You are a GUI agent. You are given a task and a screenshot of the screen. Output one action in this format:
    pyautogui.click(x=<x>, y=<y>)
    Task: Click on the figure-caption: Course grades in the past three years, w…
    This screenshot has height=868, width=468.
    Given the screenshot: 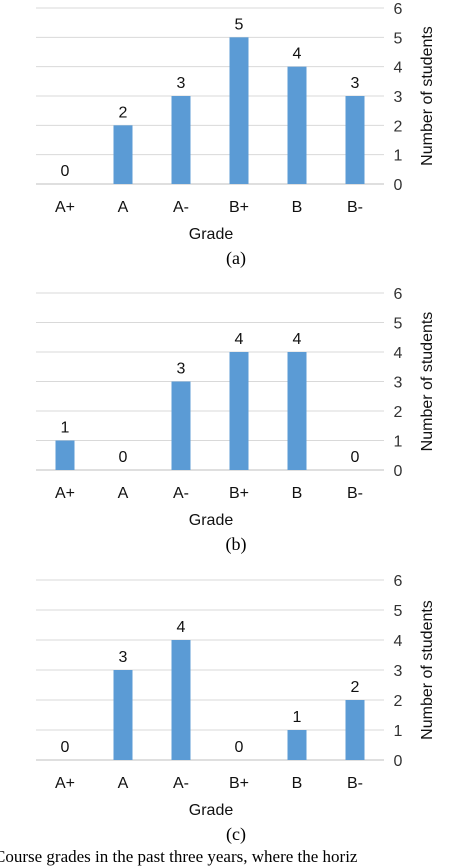 What is the action you would take?
    pyautogui.click(x=179, y=856)
    